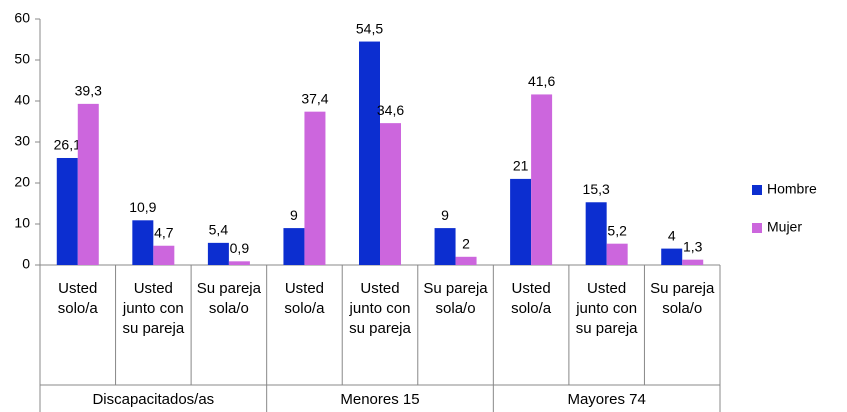 The image size is (847, 412). What do you see at coordinates (22, 18) in the screenshot?
I see `y-tick-label: 60` at bounding box center [22, 18].